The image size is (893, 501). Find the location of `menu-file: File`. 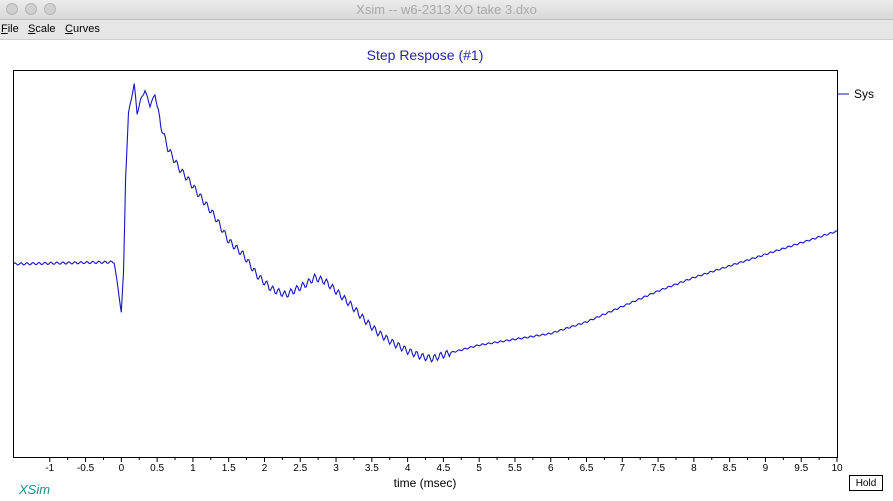

menu-file: File is located at coordinates (10, 29).